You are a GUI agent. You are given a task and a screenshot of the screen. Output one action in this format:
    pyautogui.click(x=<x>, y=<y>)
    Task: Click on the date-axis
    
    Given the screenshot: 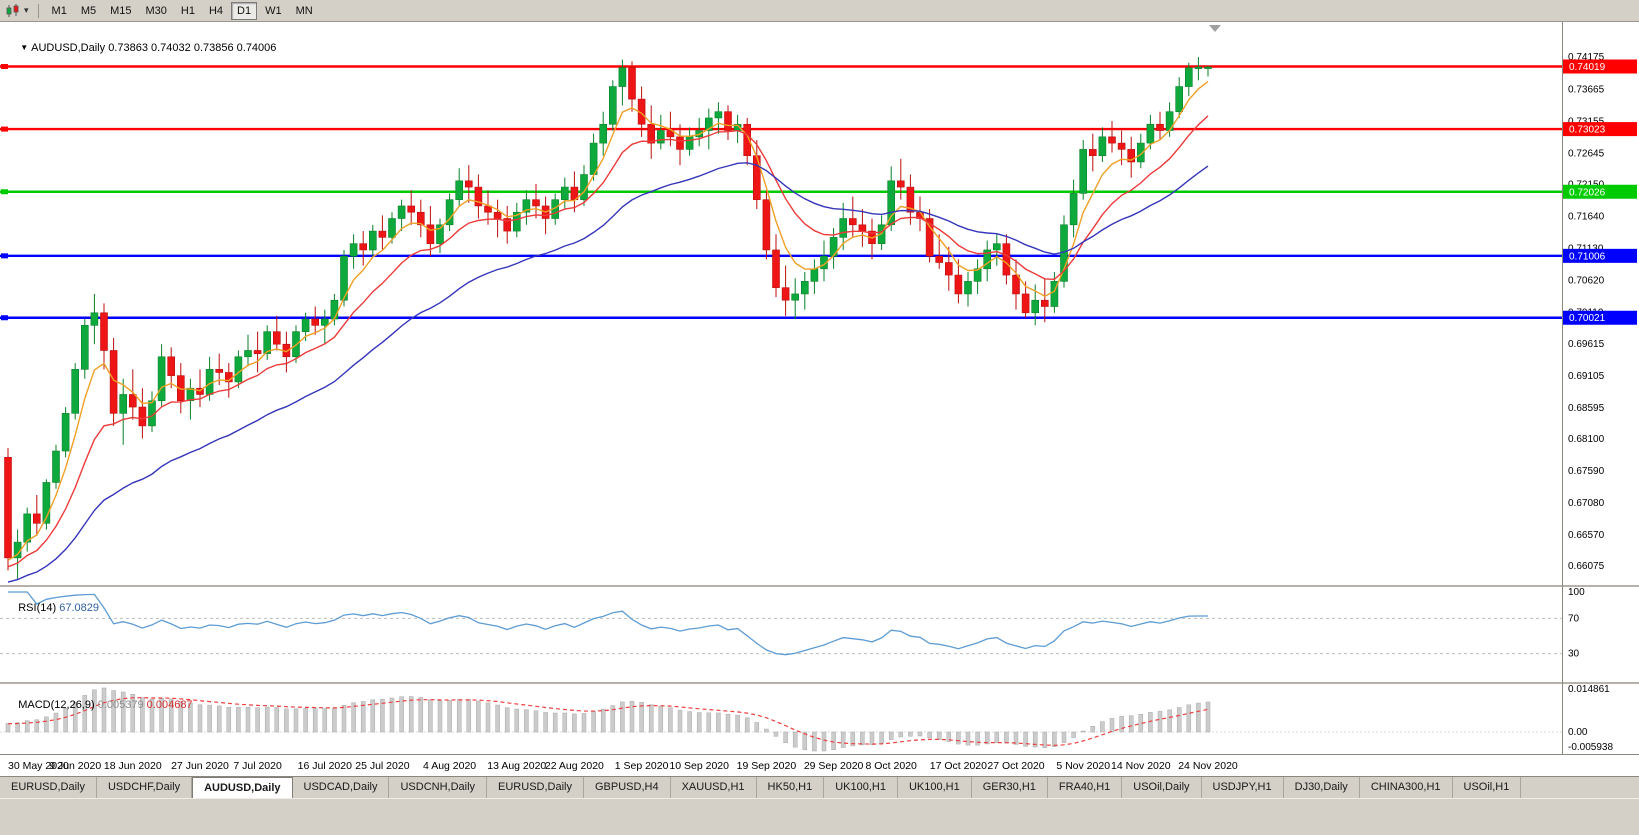 What is the action you would take?
    pyautogui.click(x=819, y=765)
    